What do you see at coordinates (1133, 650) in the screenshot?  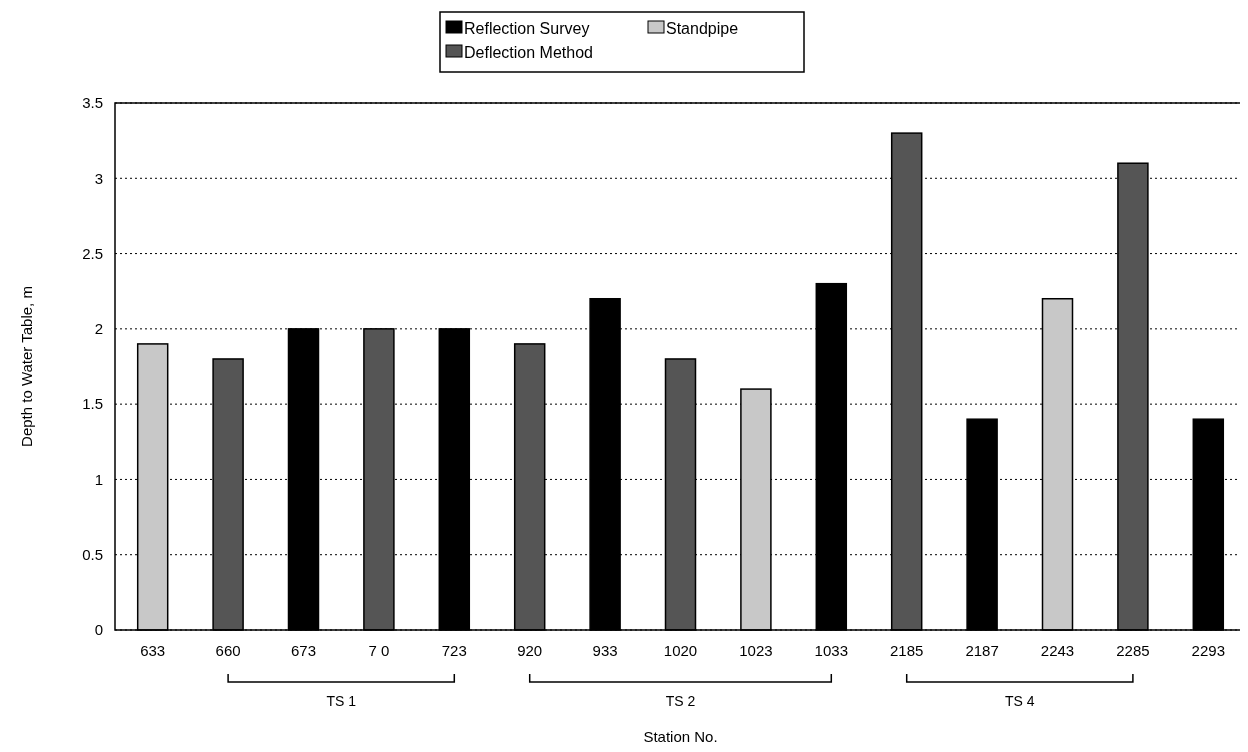 I see `x-tick-label: 2285` at bounding box center [1133, 650].